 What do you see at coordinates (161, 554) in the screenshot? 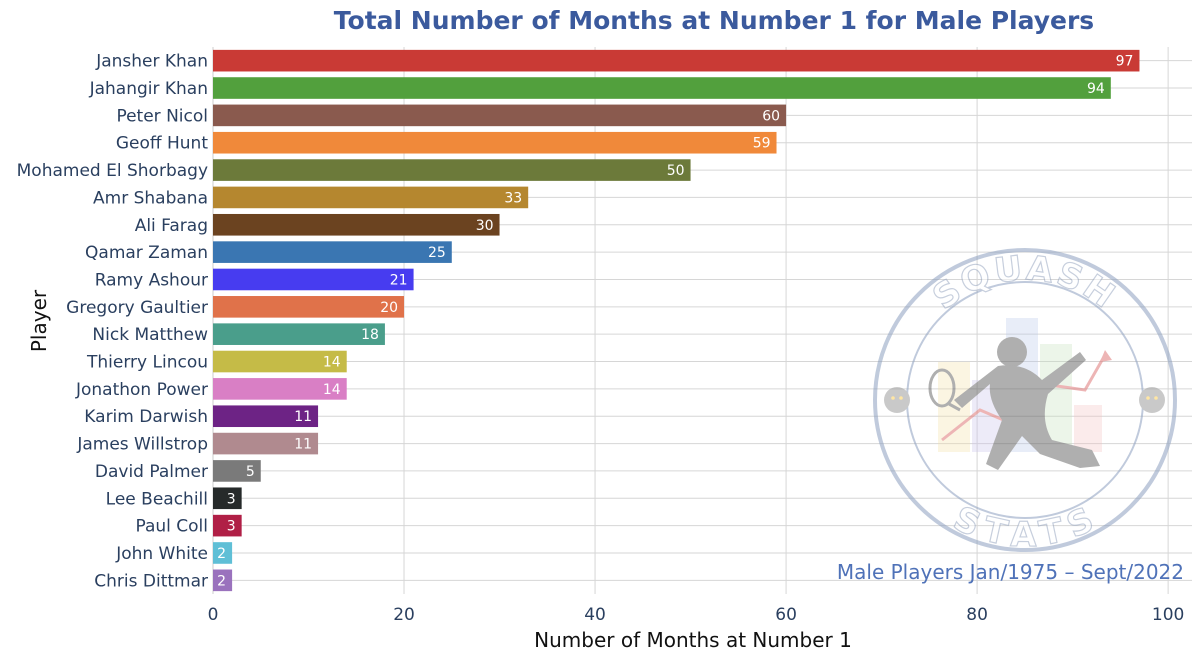
I see `category-label: John White` at bounding box center [161, 554].